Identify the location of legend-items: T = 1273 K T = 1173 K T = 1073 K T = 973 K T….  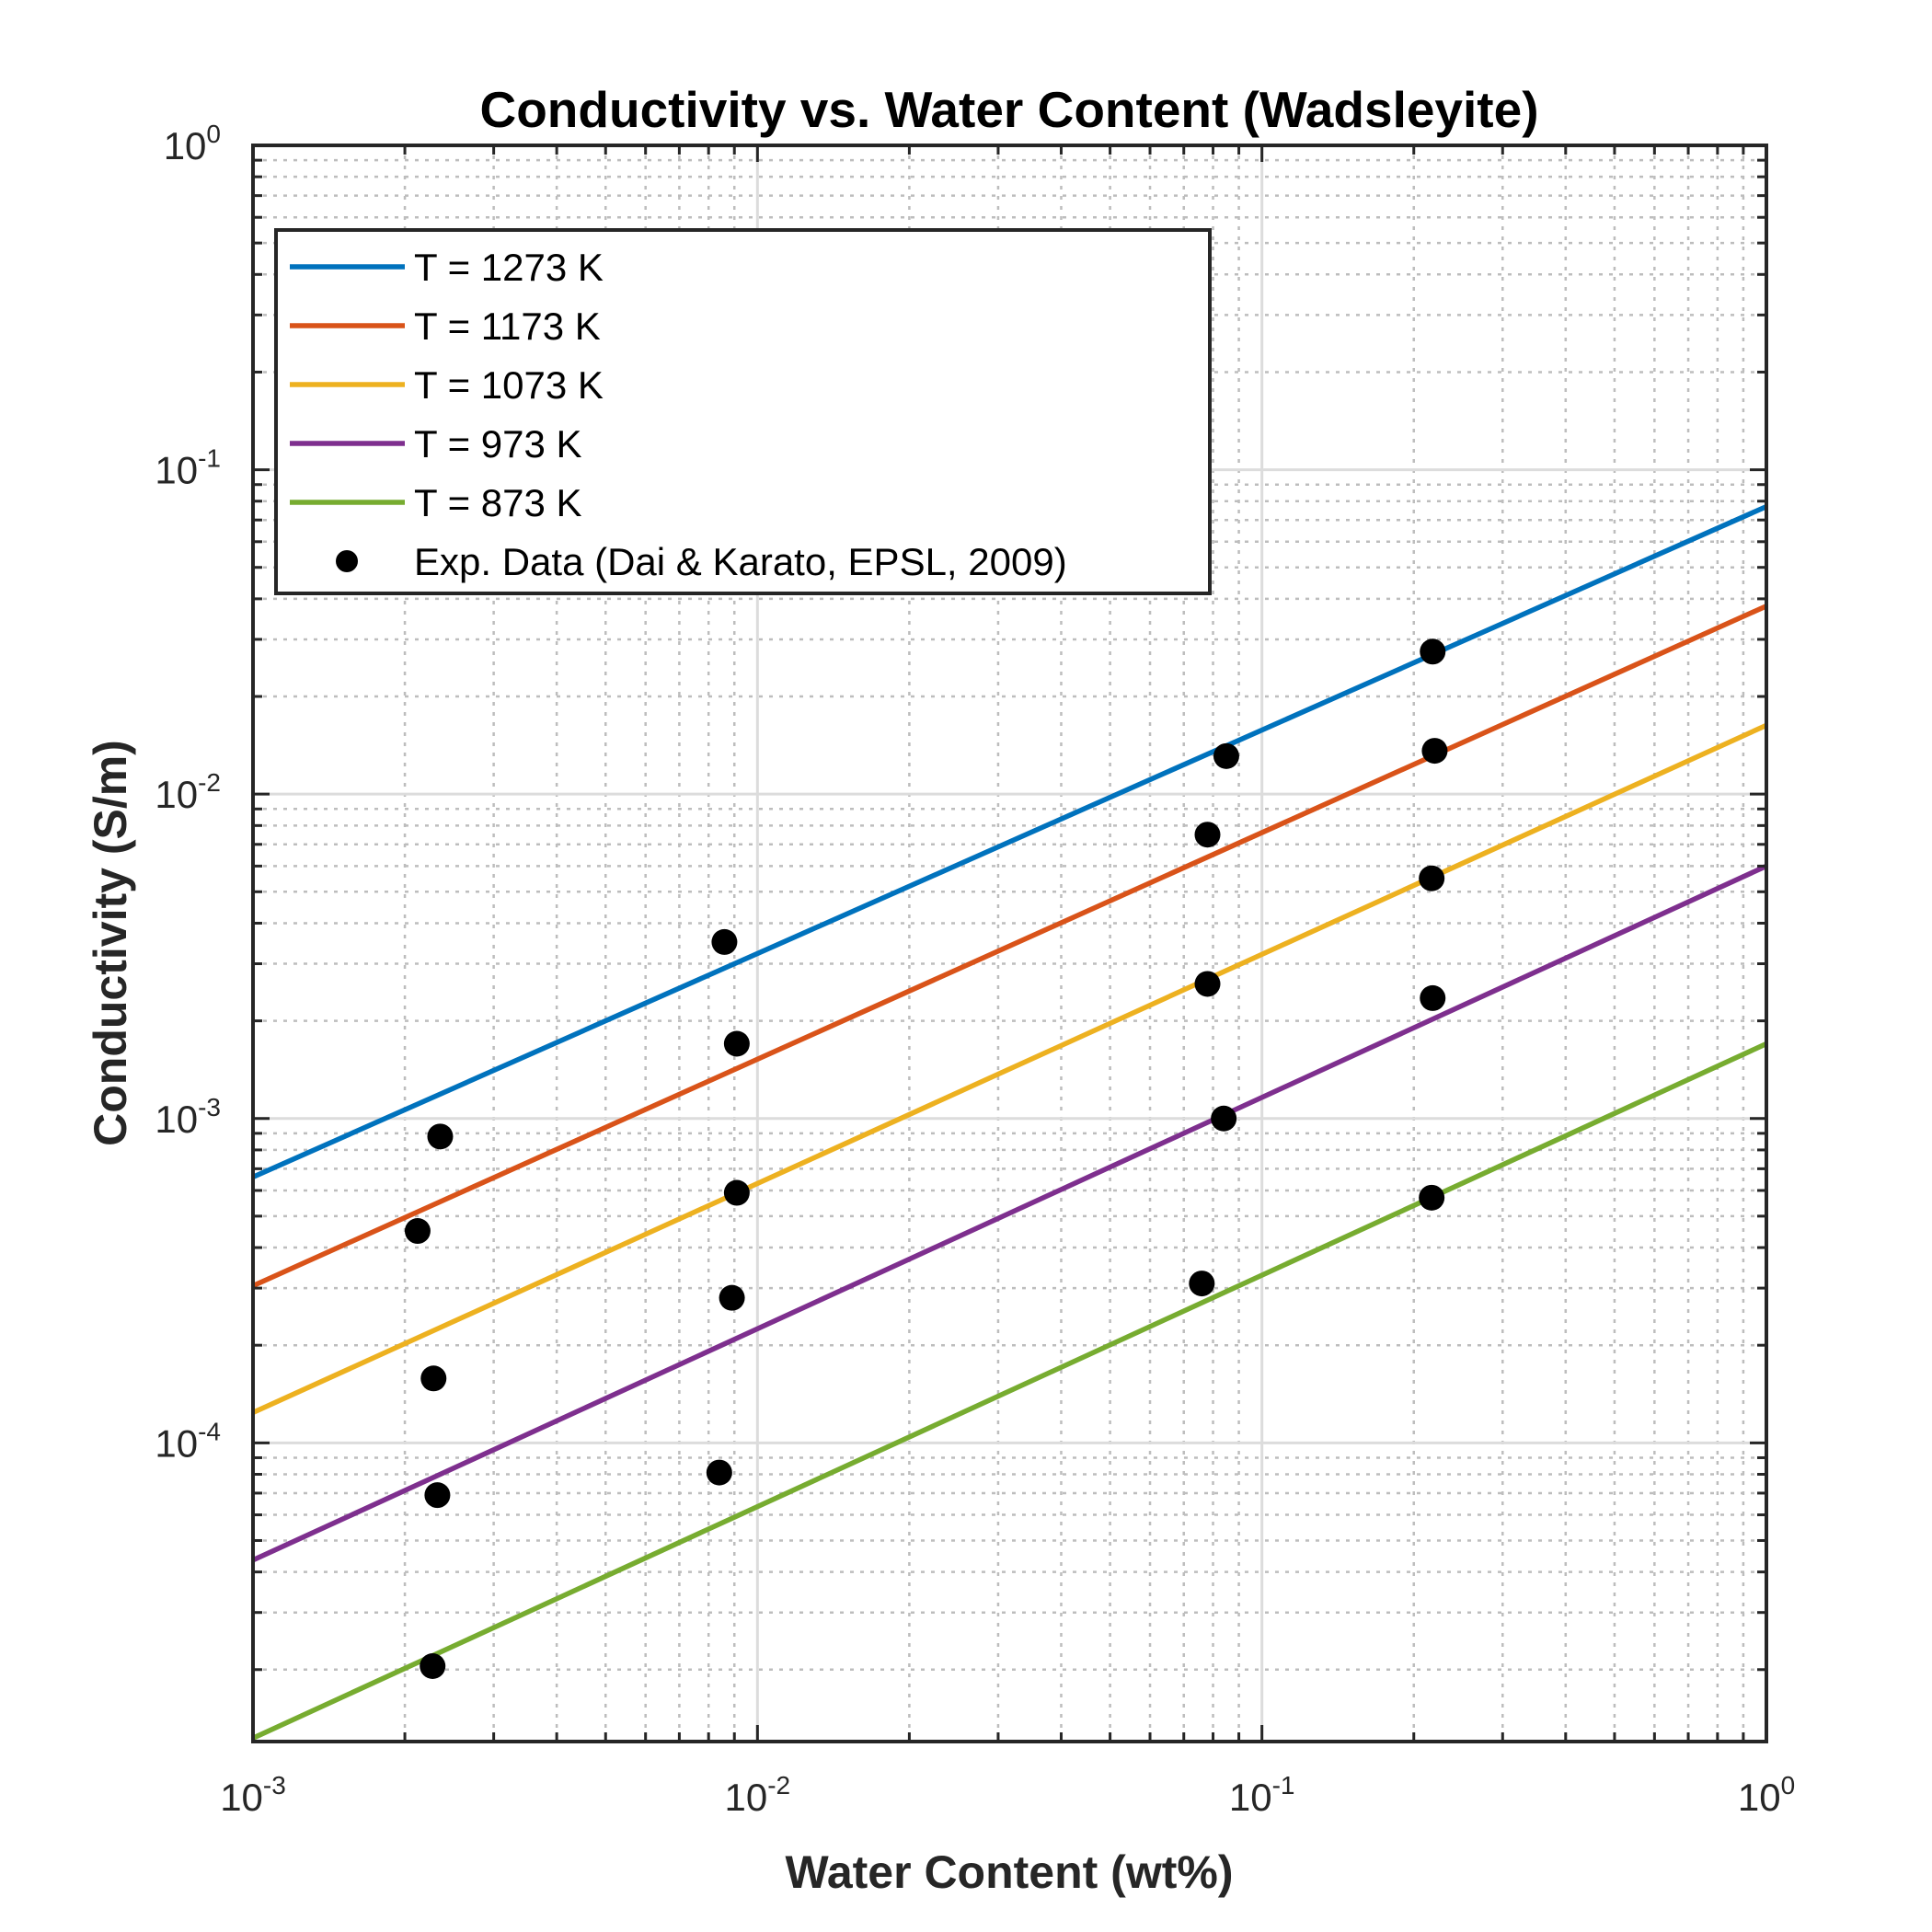
(678, 414).